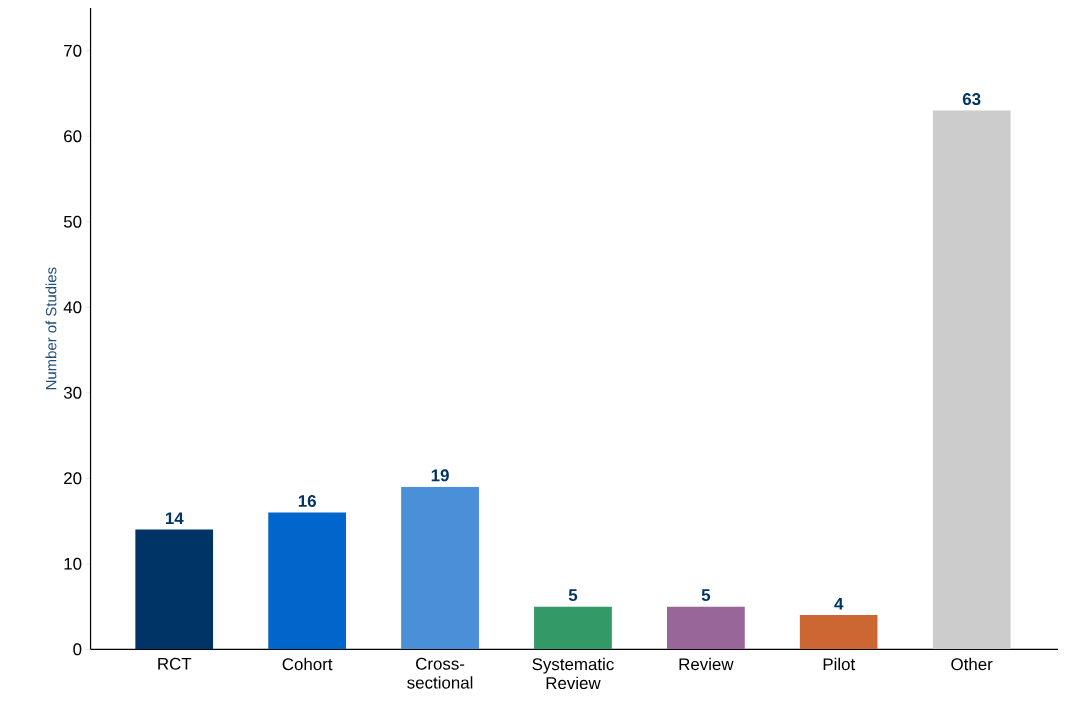 Image resolution: width=1066 pixels, height=722 pixels. What do you see at coordinates (175, 663) in the screenshot?
I see `x-tick-label: RCT` at bounding box center [175, 663].